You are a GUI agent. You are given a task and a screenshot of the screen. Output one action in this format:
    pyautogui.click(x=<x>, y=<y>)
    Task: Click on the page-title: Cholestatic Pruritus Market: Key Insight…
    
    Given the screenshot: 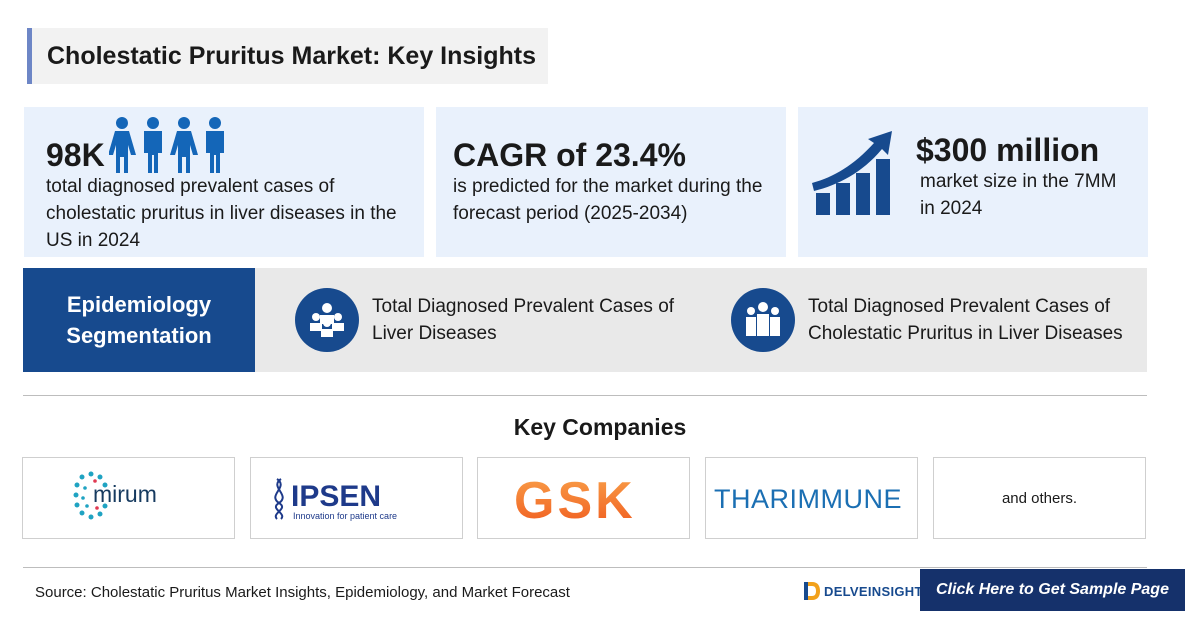 What is the action you would take?
    pyautogui.click(x=292, y=55)
    